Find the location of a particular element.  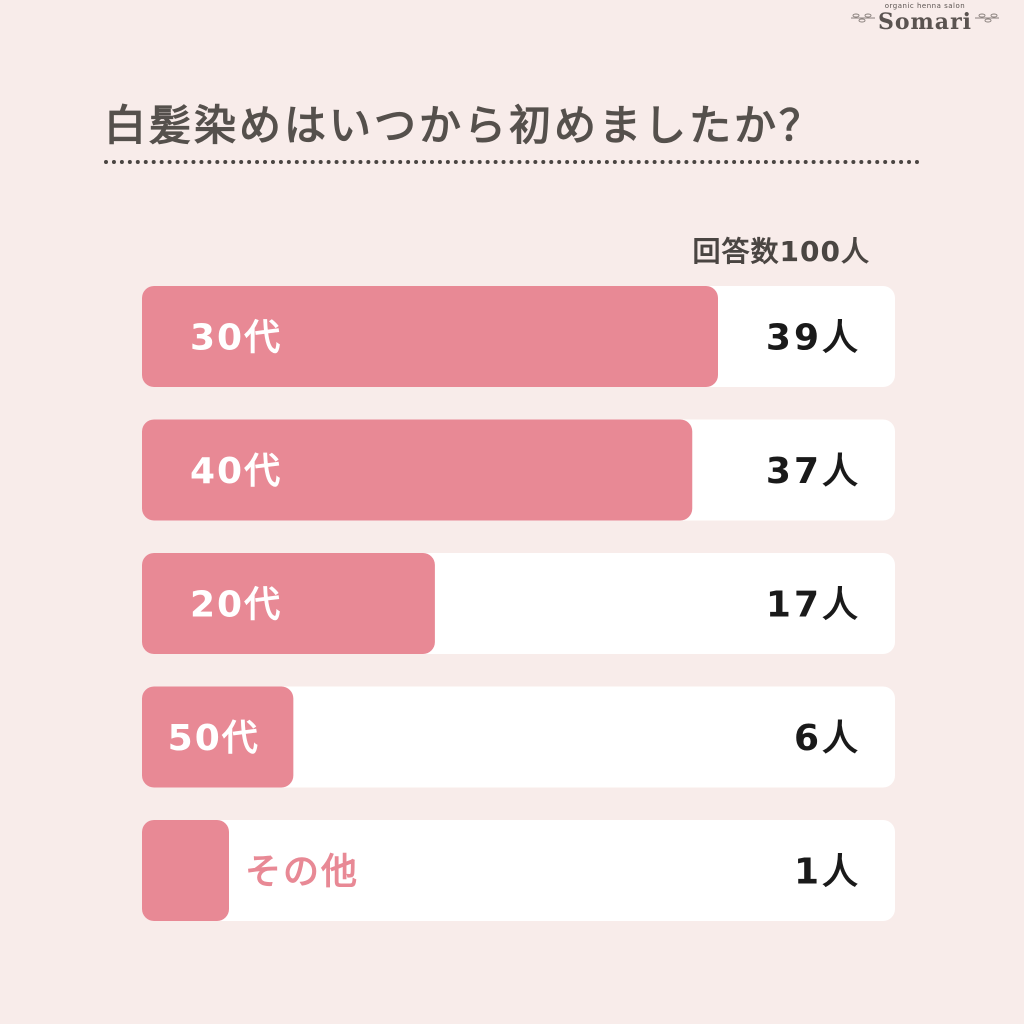

value-label: 17人 is located at coordinates (813, 605).